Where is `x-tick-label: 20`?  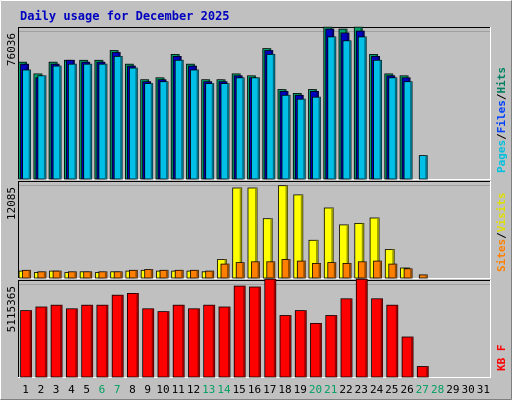
x-tick-label: 20 is located at coordinates (315, 389).